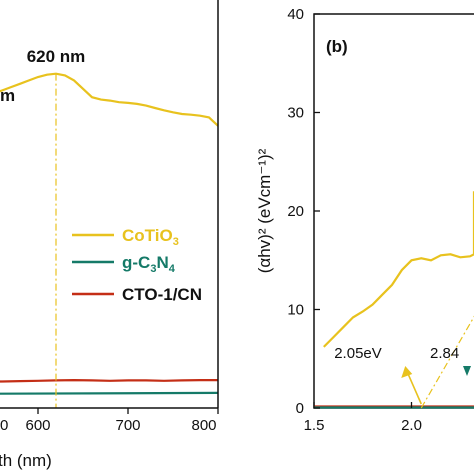 This screenshot has height=474, width=474. I want to click on arrow-shaft, so click(414, 388).